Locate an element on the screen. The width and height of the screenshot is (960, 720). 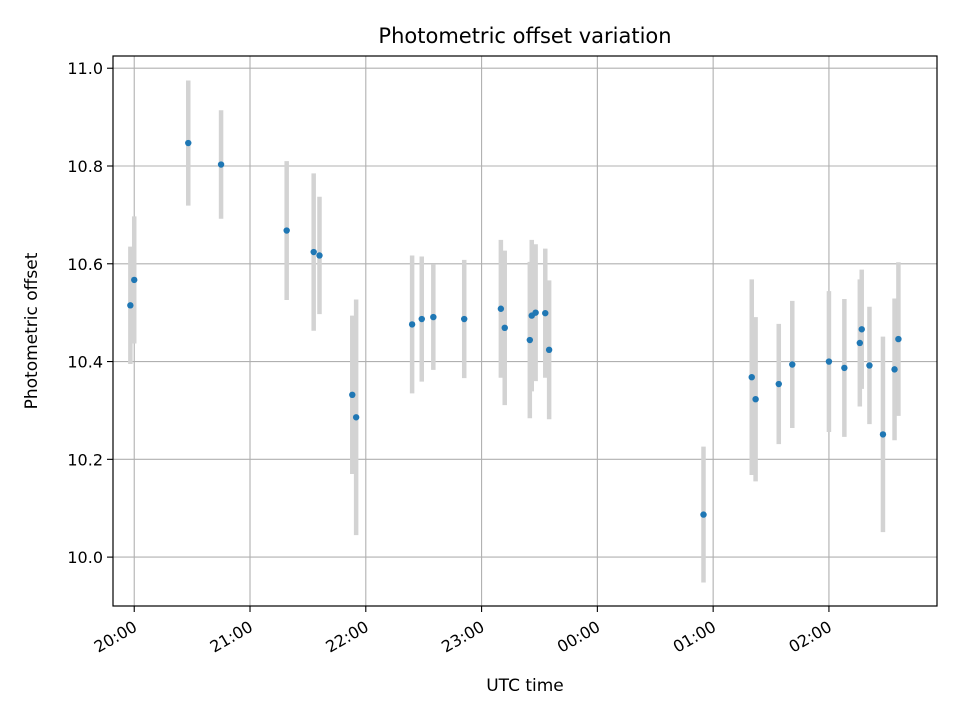
x-tick-label: 00:00 is located at coordinates (578, 637).